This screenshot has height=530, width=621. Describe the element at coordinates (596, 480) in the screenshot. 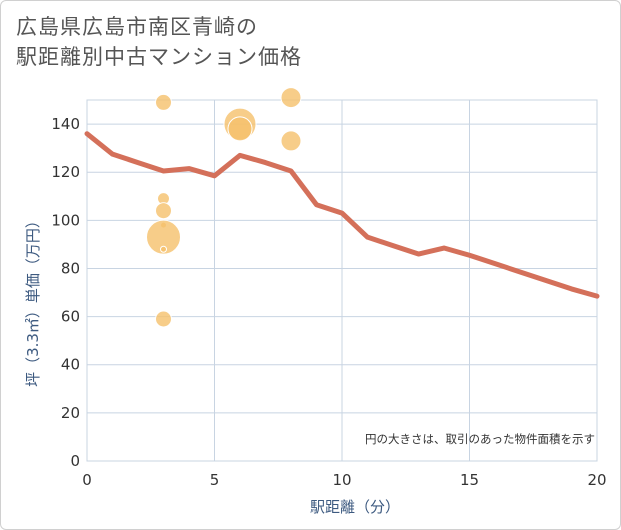

I see `x-tick-label: 20` at that location.